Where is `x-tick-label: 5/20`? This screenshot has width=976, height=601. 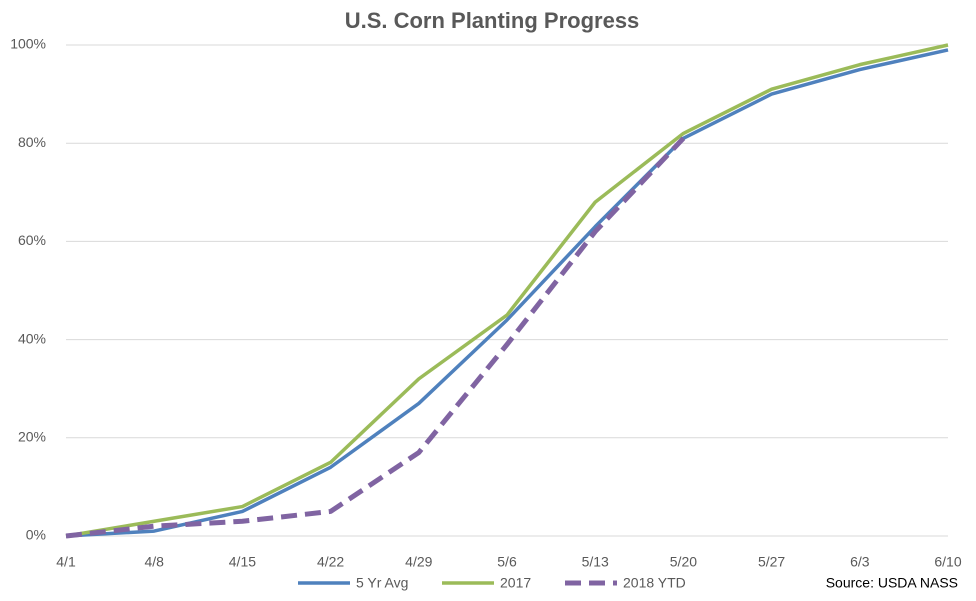
x-tick-label: 5/20 is located at coordinates (683, 562).